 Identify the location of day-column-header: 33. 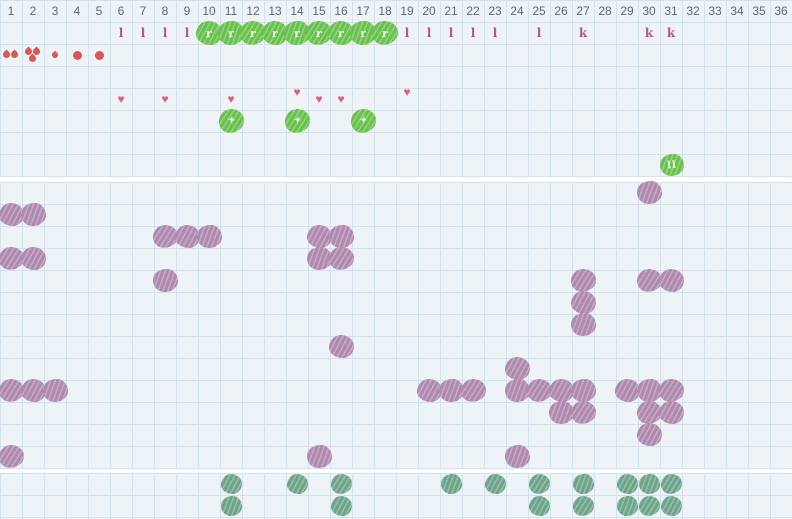
(715, 11).